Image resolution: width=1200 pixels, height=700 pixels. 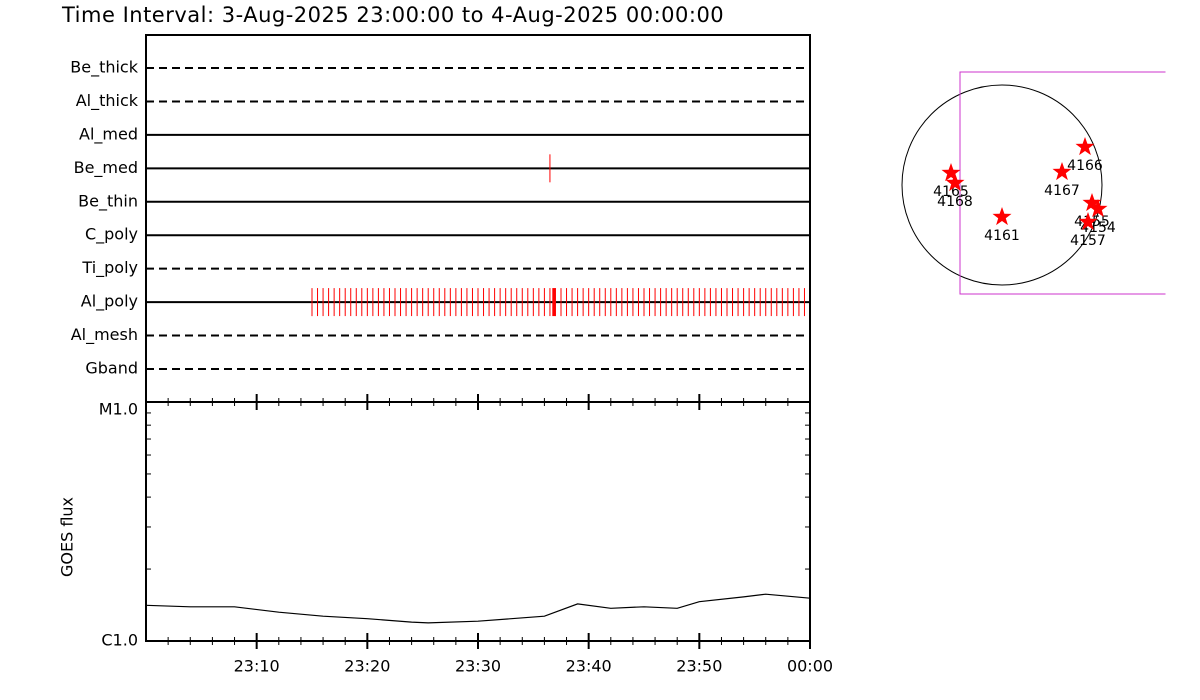 What do you see at coordinates (1062, 191) in the screenshot?
I see `region-label: 4167` at bounding box center [1062, 191].